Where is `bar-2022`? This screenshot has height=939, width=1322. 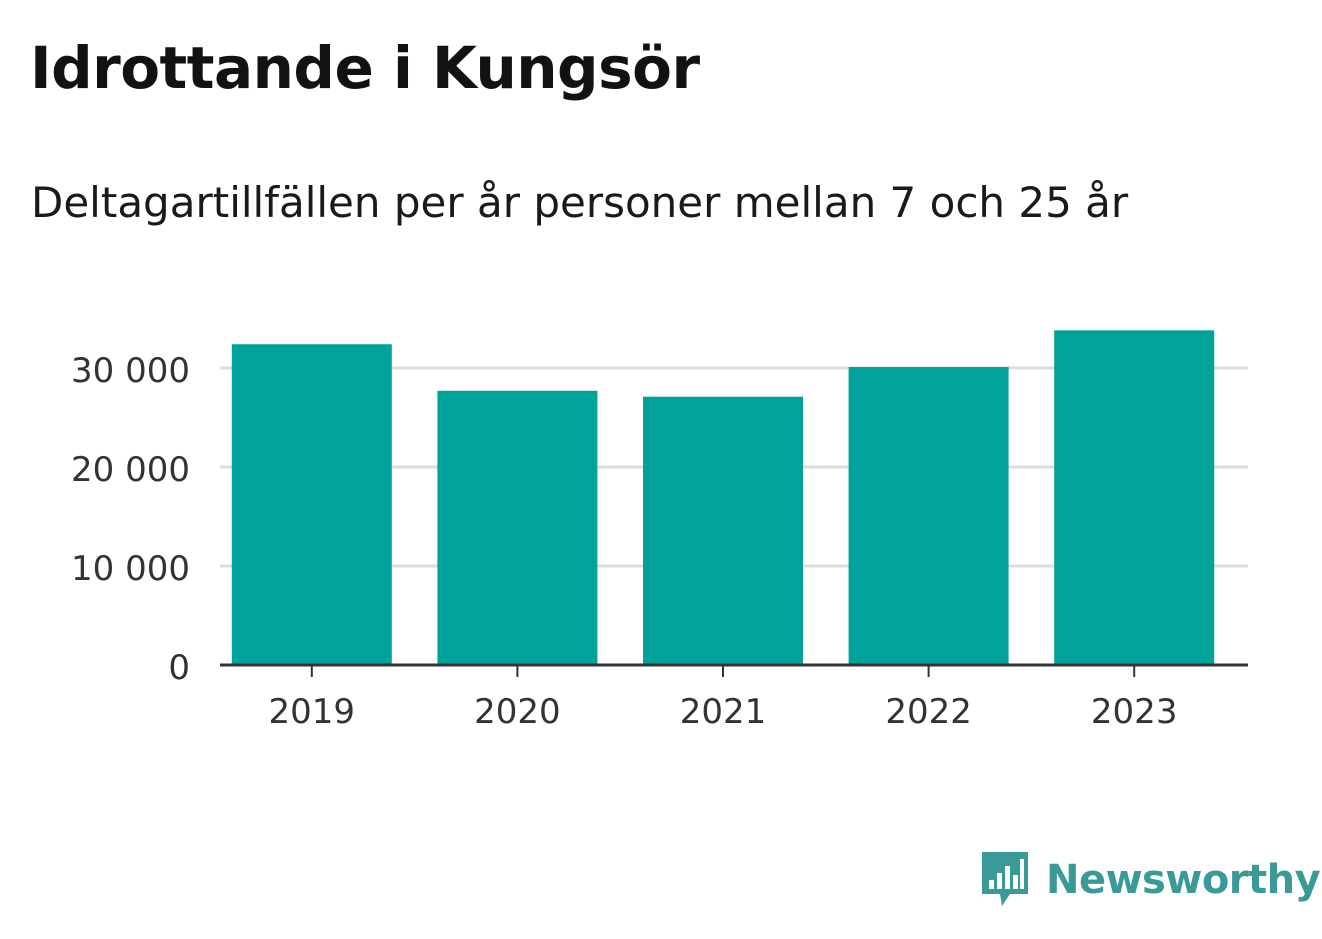 bar-2022 is located at coordinates (928, 516).